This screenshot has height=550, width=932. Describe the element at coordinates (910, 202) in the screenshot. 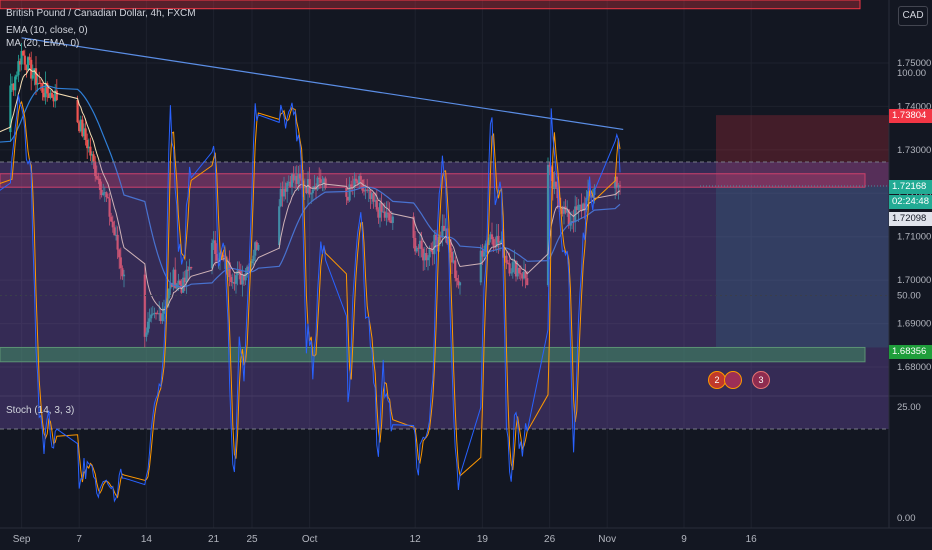

I see `countdown-tag: 02:24:48` at that location.